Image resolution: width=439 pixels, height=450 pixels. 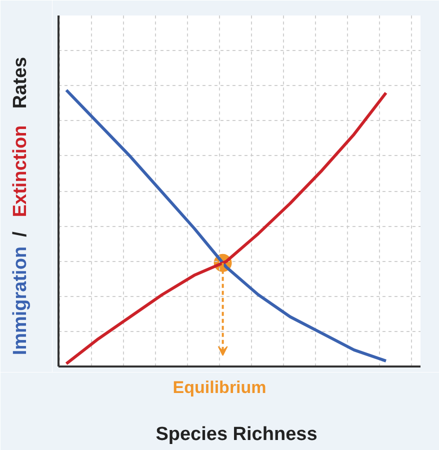 I want to click on x-axis-title: Species Richness, so click(x=237, y=434).